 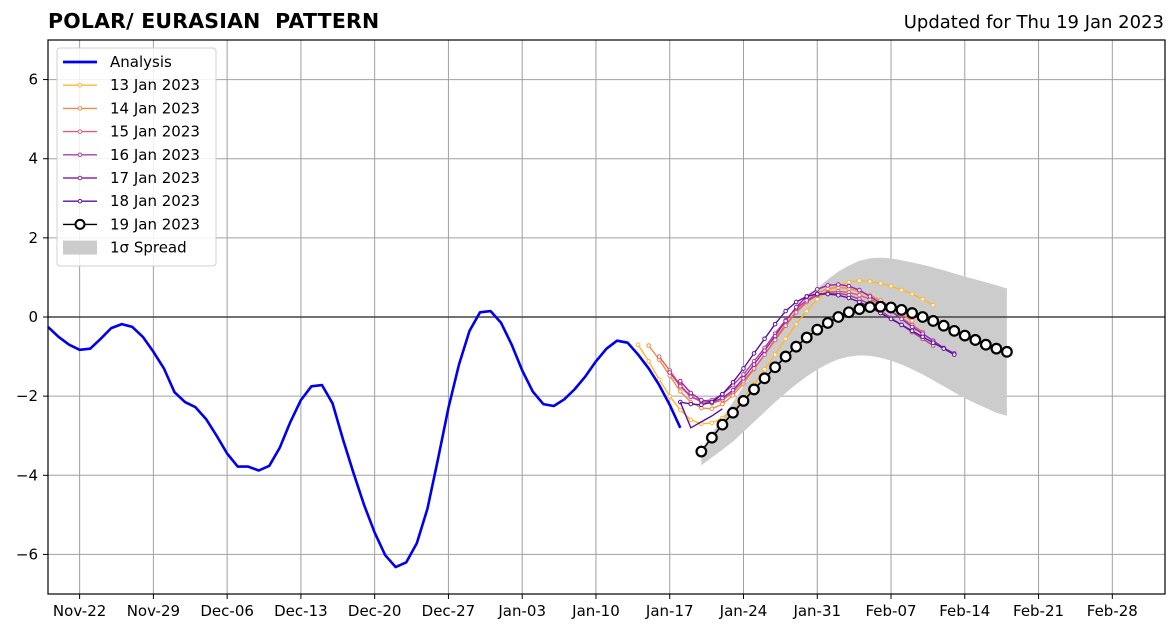 I want to click on spread-area, so click(x=854, y=361).